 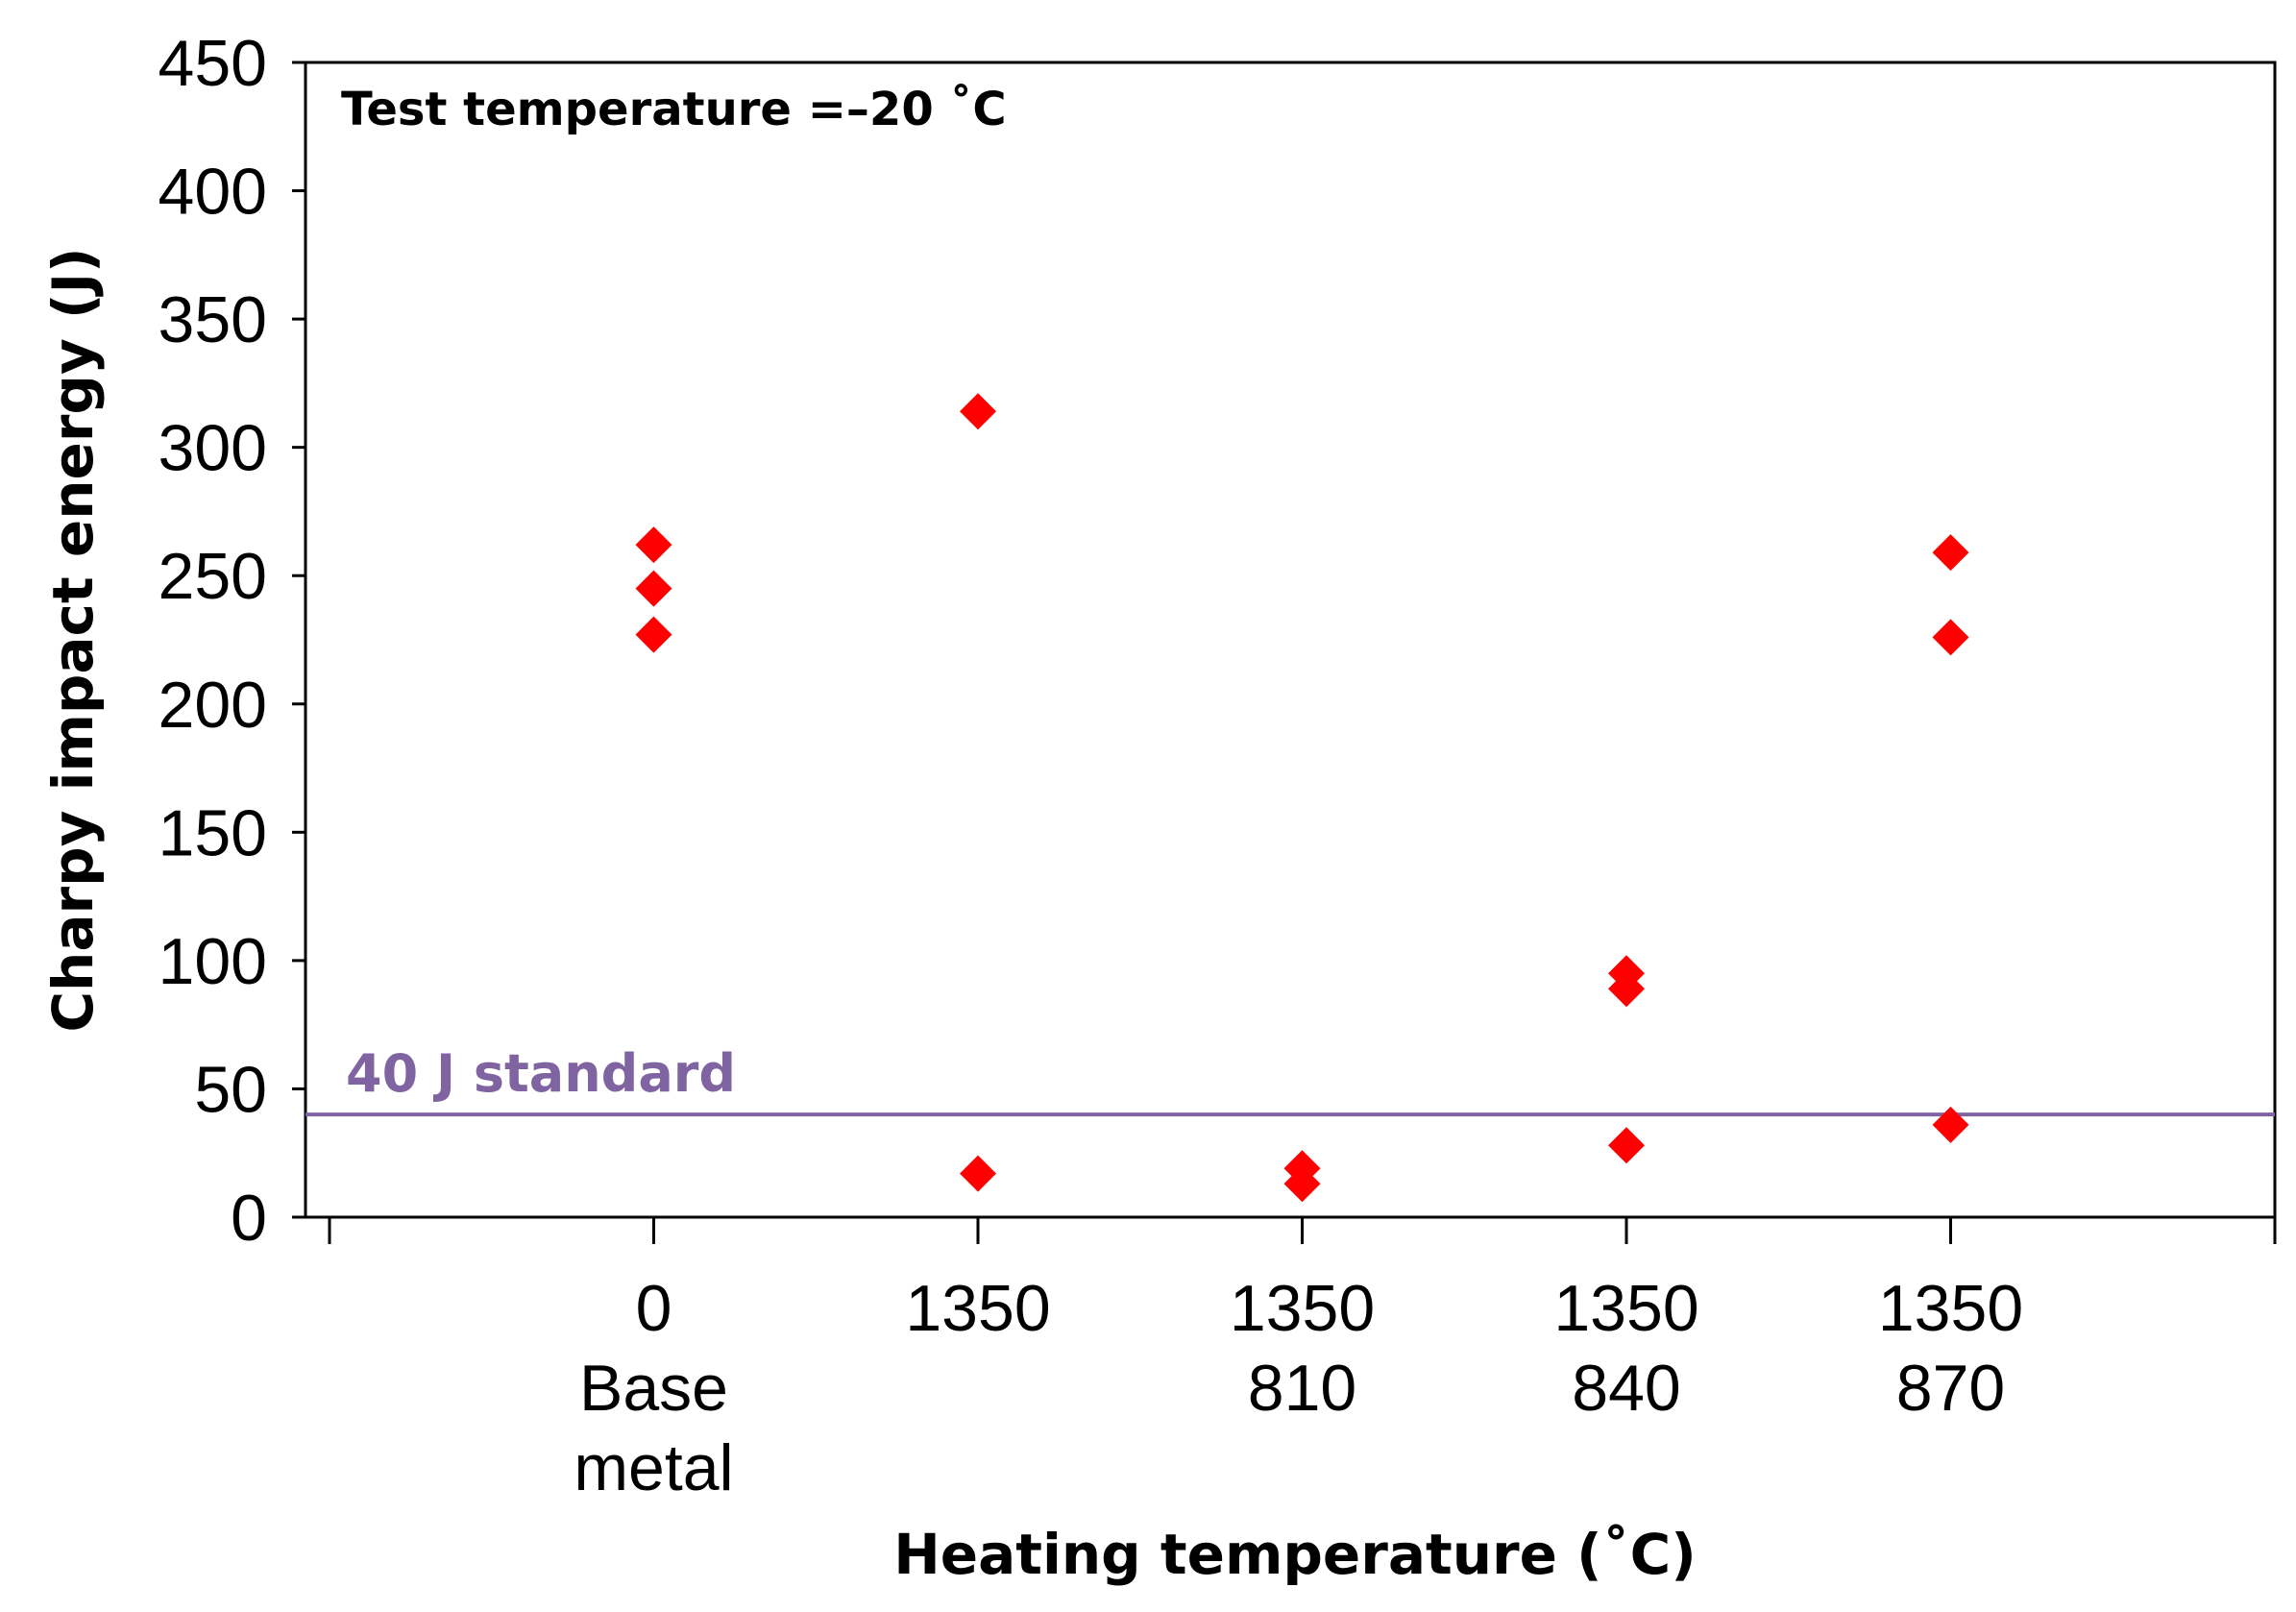 What do you see at coordinates (213, 832) in the screenshot?
I see `y-tick-label: 150` at bounding box center [213, 832].